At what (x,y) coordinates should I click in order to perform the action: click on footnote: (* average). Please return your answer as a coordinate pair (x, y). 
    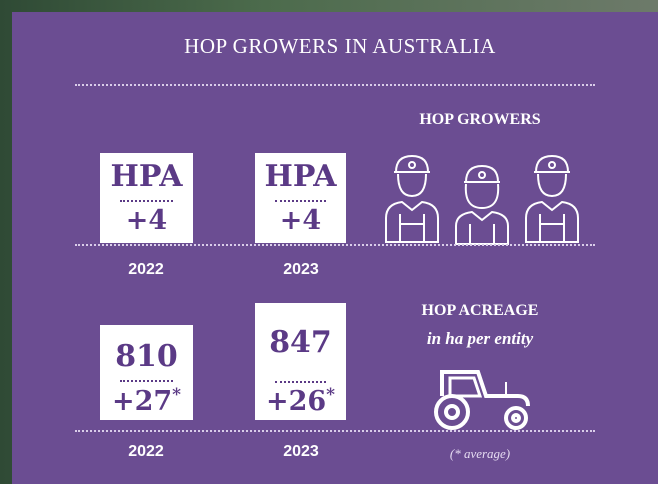
    Looking at the image, I should click on (480, 453).